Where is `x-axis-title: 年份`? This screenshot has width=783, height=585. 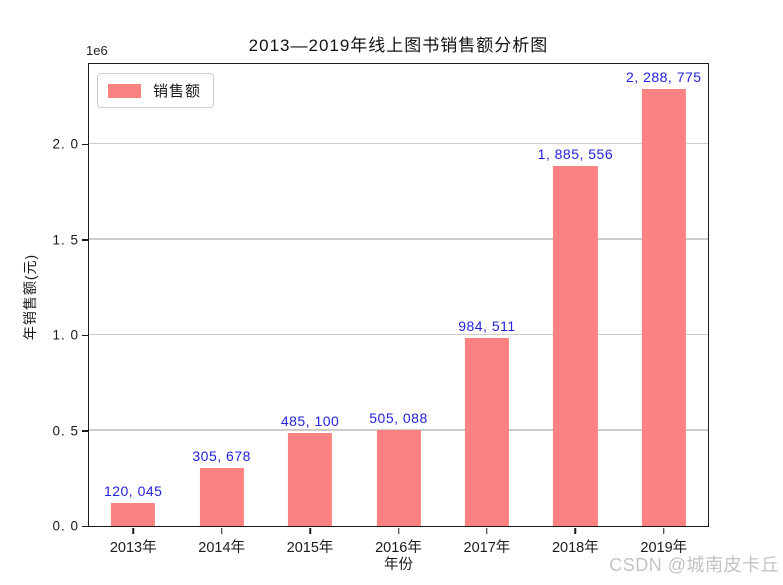
x-axis-title: 年份 is located at coordinates (398, 565).